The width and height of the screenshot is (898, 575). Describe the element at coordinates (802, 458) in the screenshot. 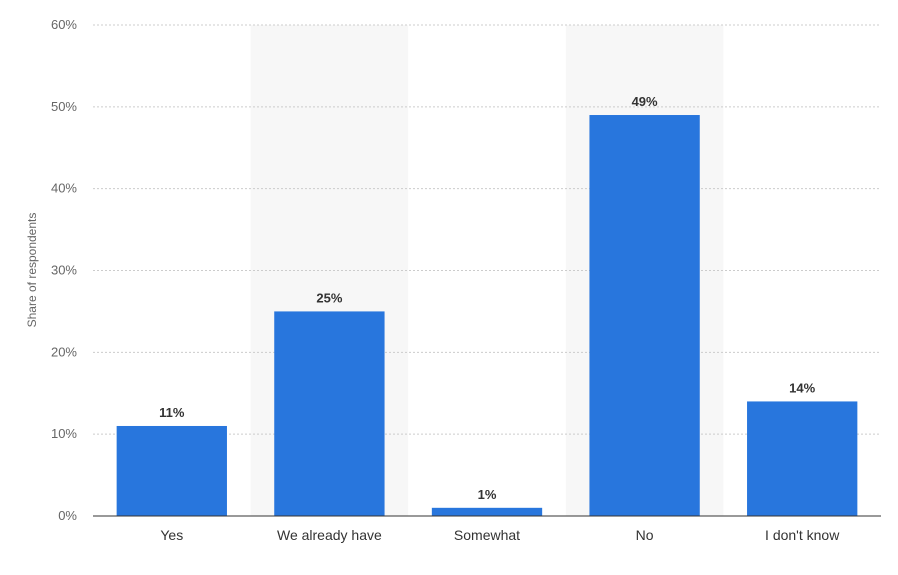

I see `bar-i-don-t-know` at that location.